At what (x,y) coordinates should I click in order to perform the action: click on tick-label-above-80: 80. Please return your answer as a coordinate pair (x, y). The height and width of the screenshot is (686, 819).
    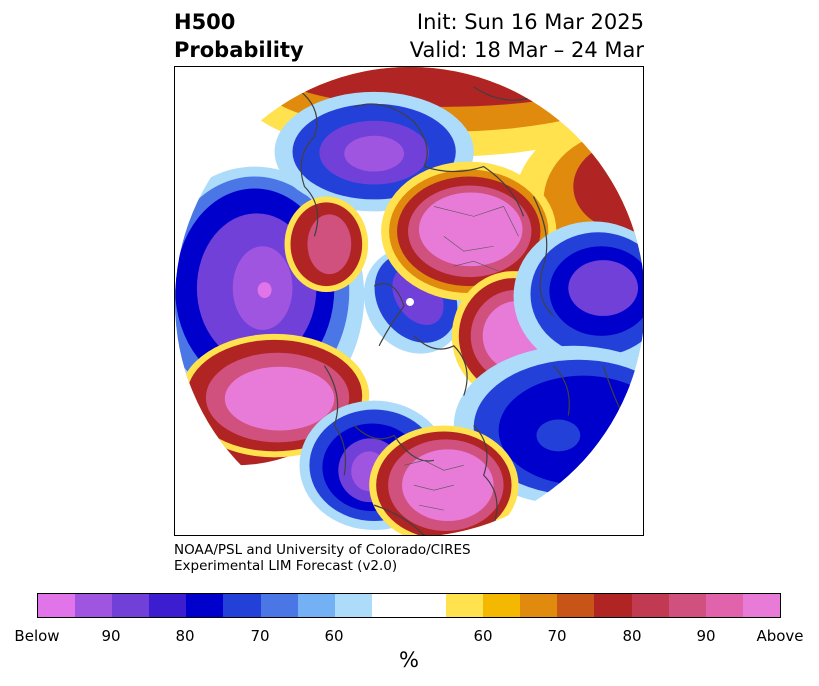
    Looking at the image, I should click on (632, 636).